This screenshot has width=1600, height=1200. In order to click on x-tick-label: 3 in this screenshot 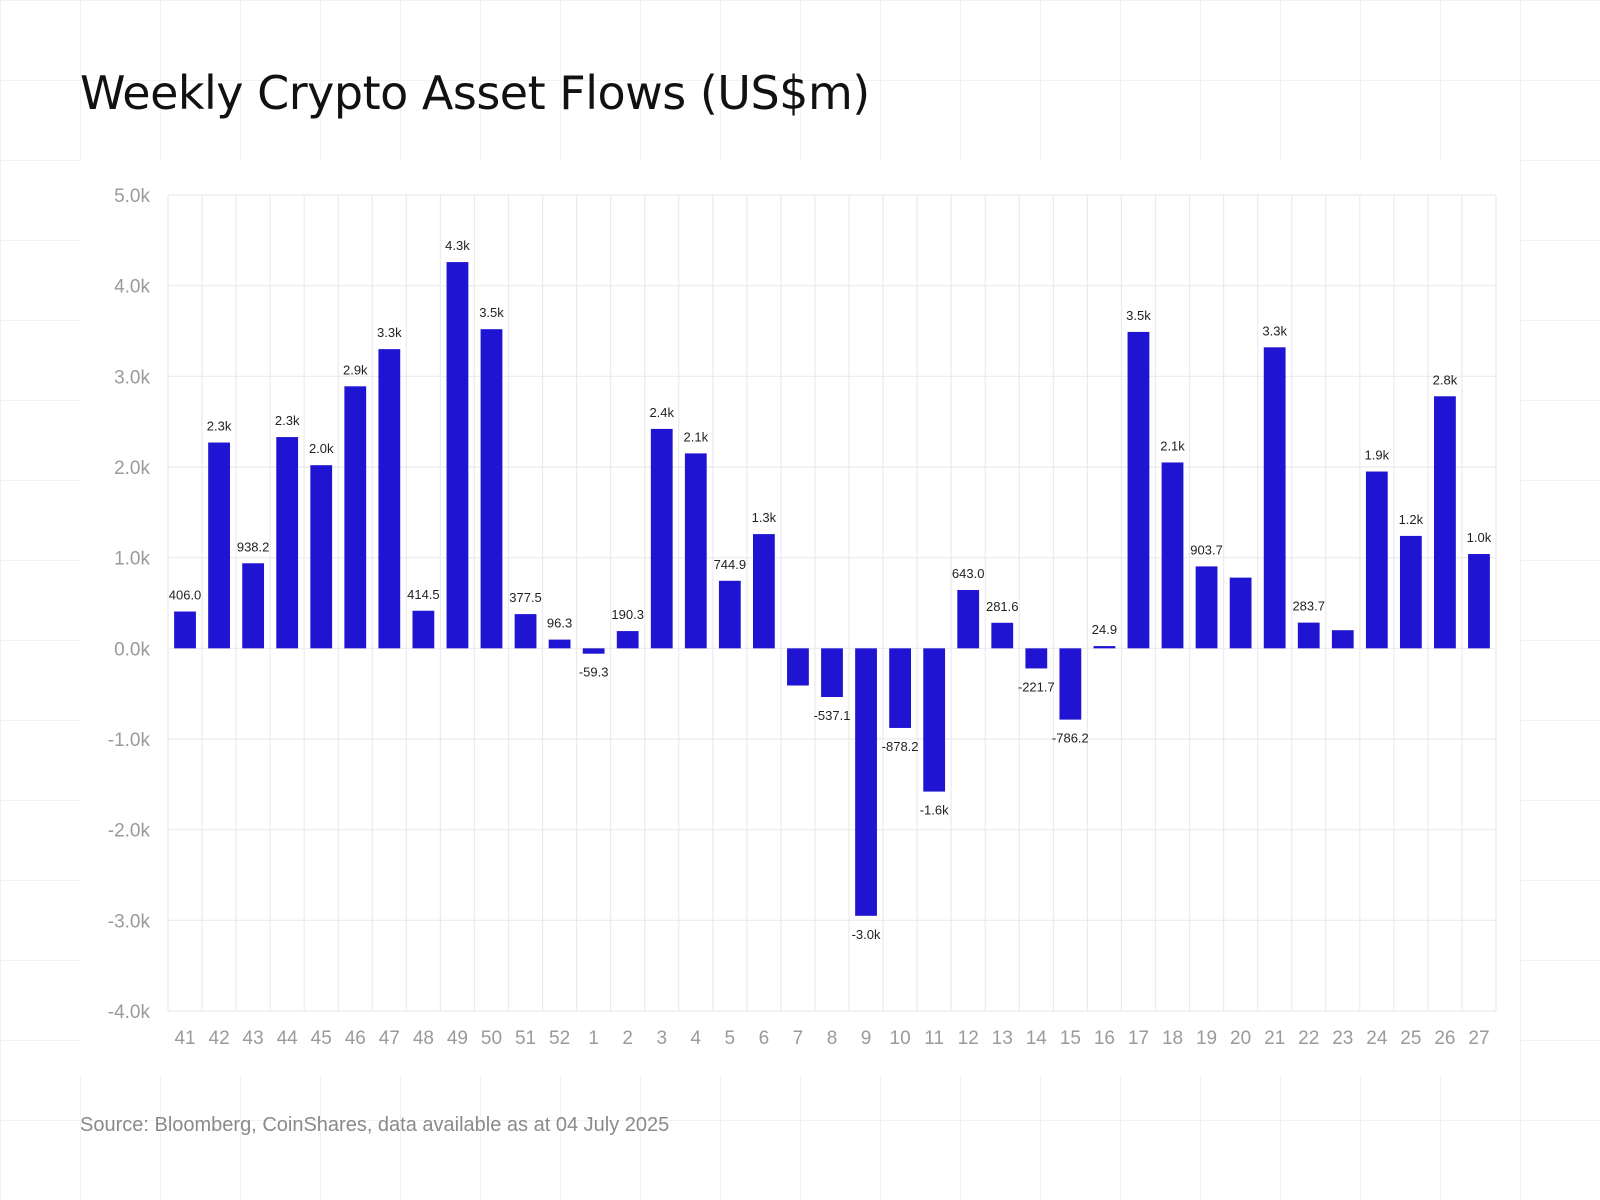, I will do `click(661, 1038)`.